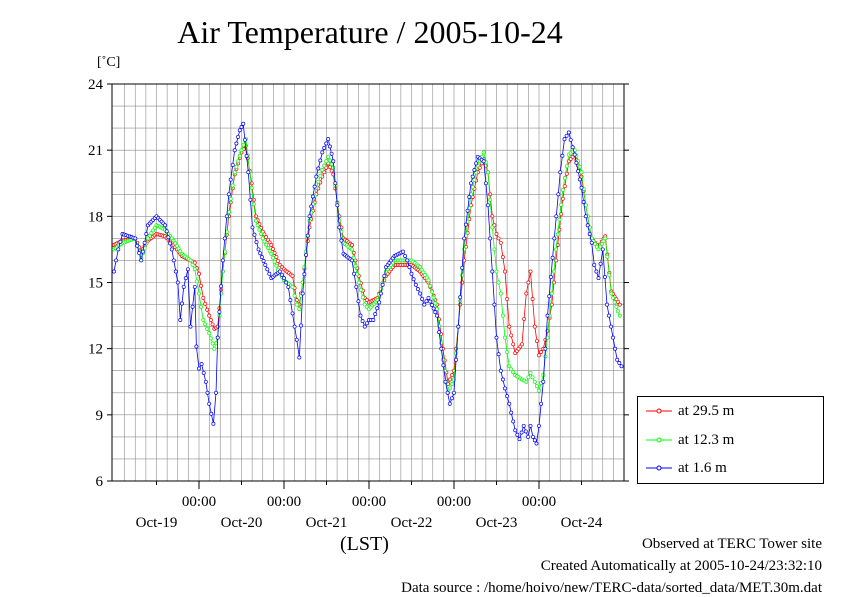  Describe the element at coordinates (95, 151) in the screenshot. I see `y-tick-label: 21` at that location.